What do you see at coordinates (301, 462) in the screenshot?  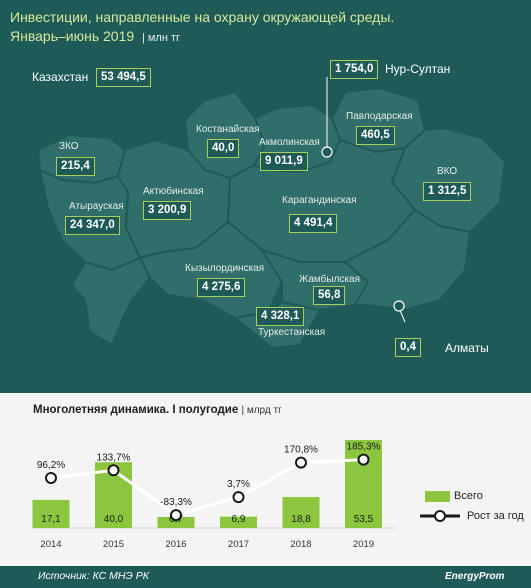 I see `growth-point-2018` at bounding box center [301, 462].